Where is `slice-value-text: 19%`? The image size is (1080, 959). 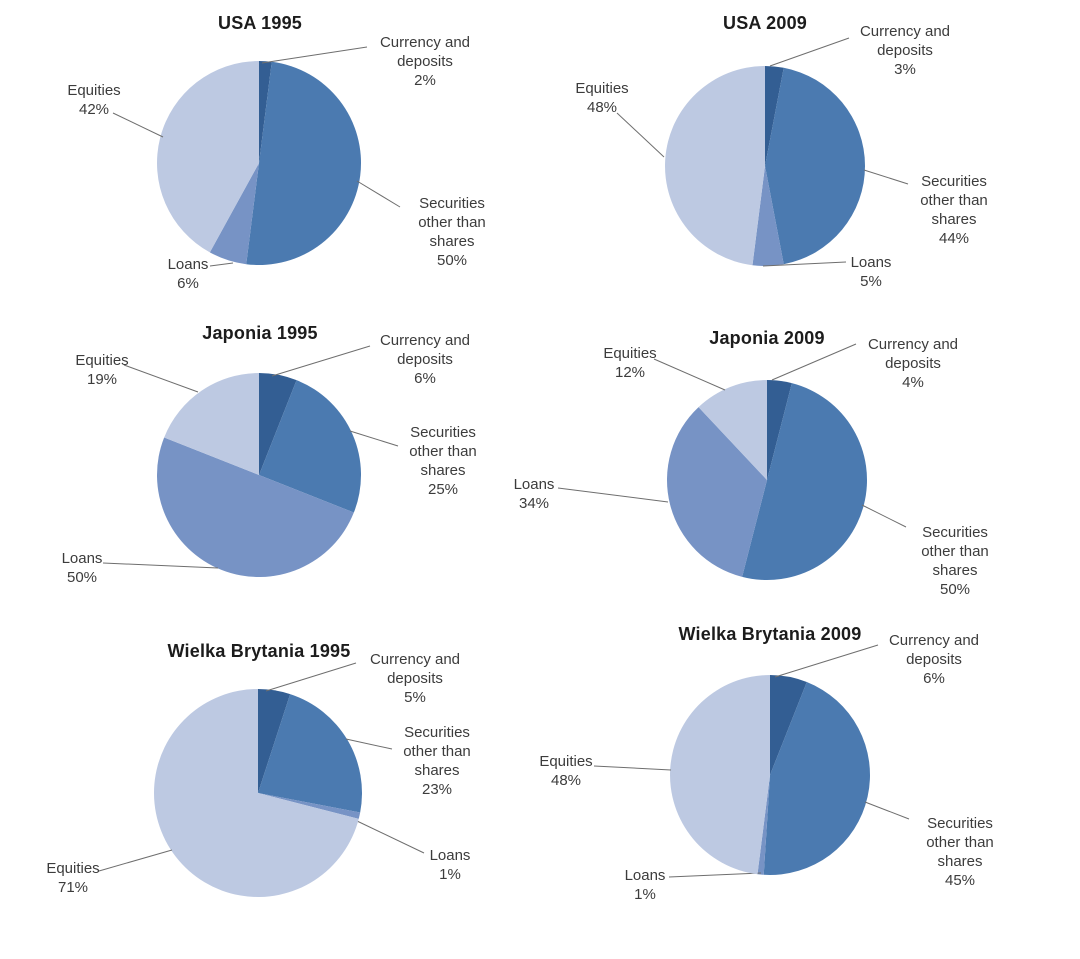
slice-value-text: 19% is located at coordinates (102, 379).